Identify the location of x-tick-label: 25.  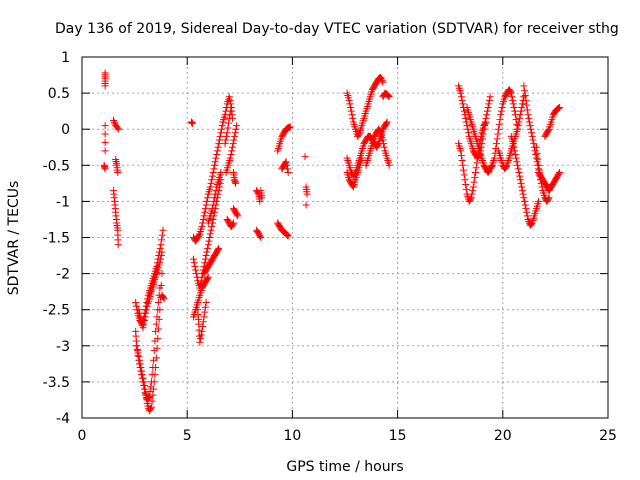
(608, 436).